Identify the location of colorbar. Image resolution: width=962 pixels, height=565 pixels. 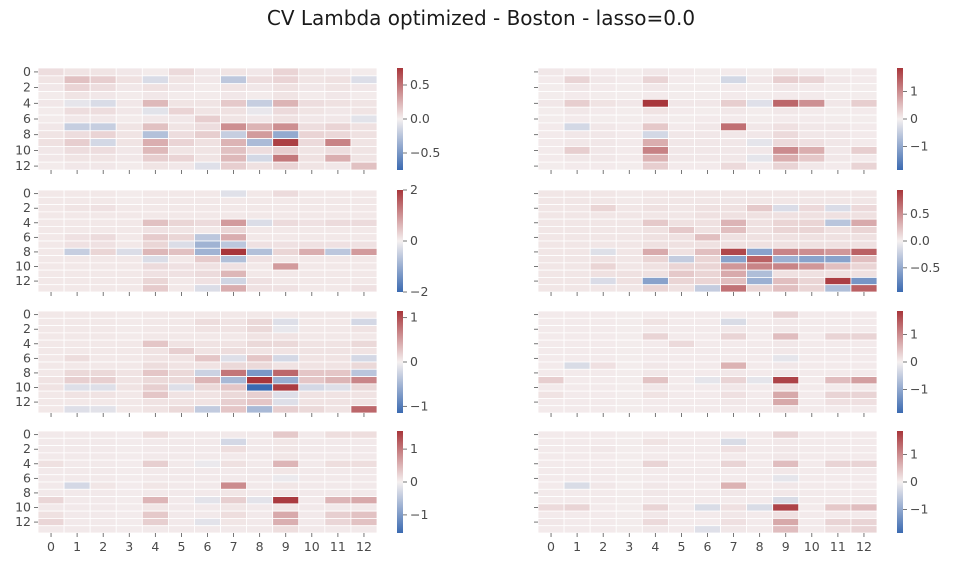
(400, 362).